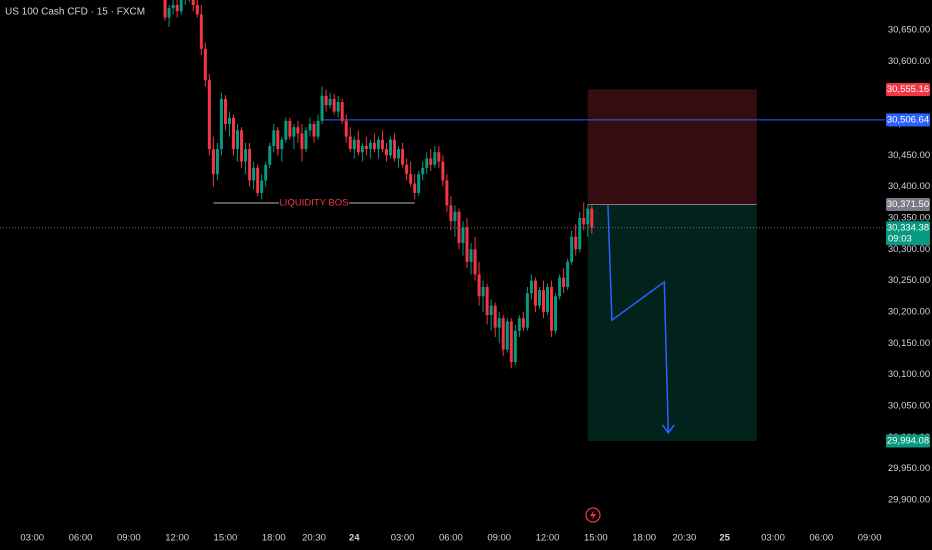 This screenshot has height=550, width=932. I want to click on y-tick-label: 29,900.00, so click(909, 499).